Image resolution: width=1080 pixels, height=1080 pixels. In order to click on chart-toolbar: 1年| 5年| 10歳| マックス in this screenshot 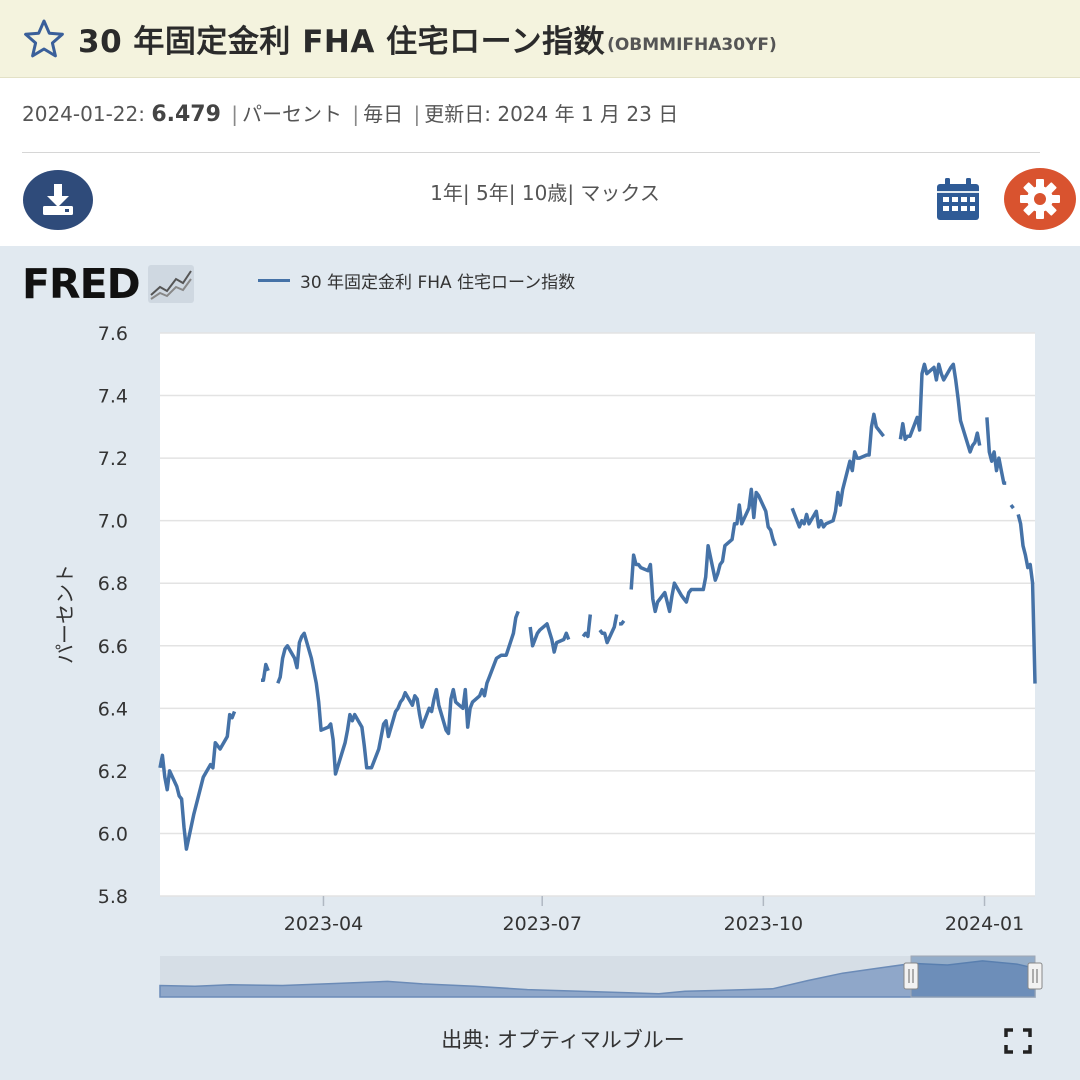, I will do `click(540, 202)`.